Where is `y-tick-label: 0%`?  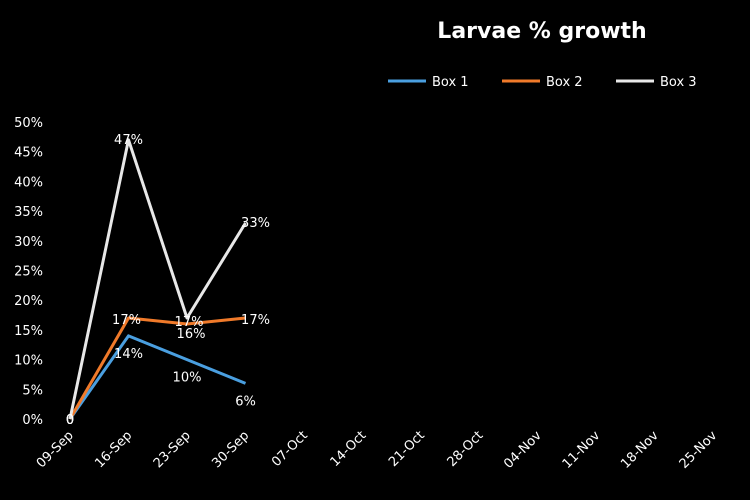 y-tick-label: 0% is located at coordinates (32, 420).